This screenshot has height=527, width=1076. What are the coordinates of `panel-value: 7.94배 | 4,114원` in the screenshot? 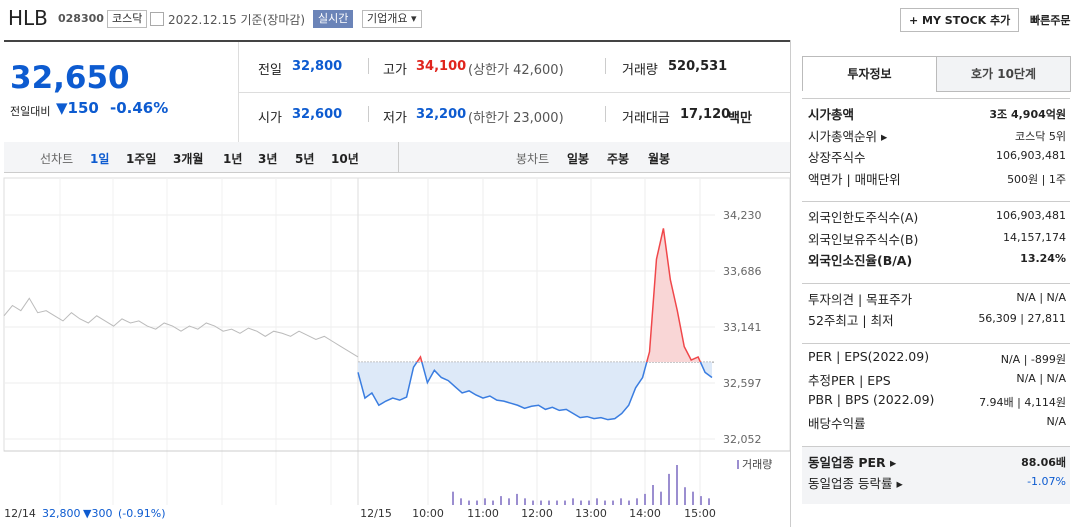 It's located at (1022, 402).